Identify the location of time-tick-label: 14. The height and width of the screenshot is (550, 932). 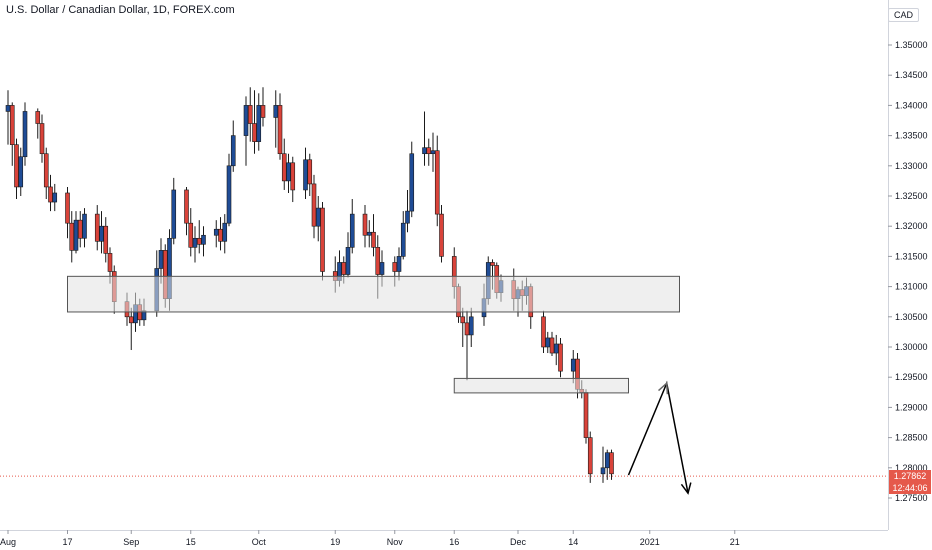
(573, 542).